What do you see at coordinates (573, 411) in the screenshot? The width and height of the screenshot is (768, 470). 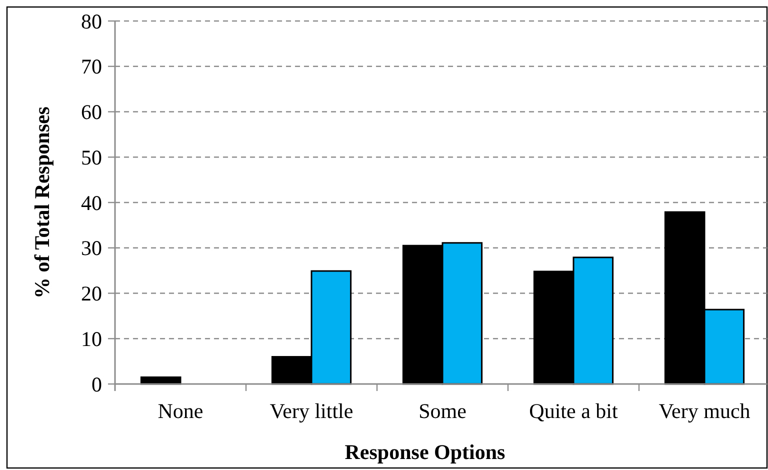 I see `x-tick-label: Quite a bit` at bounding box center [573, 411].